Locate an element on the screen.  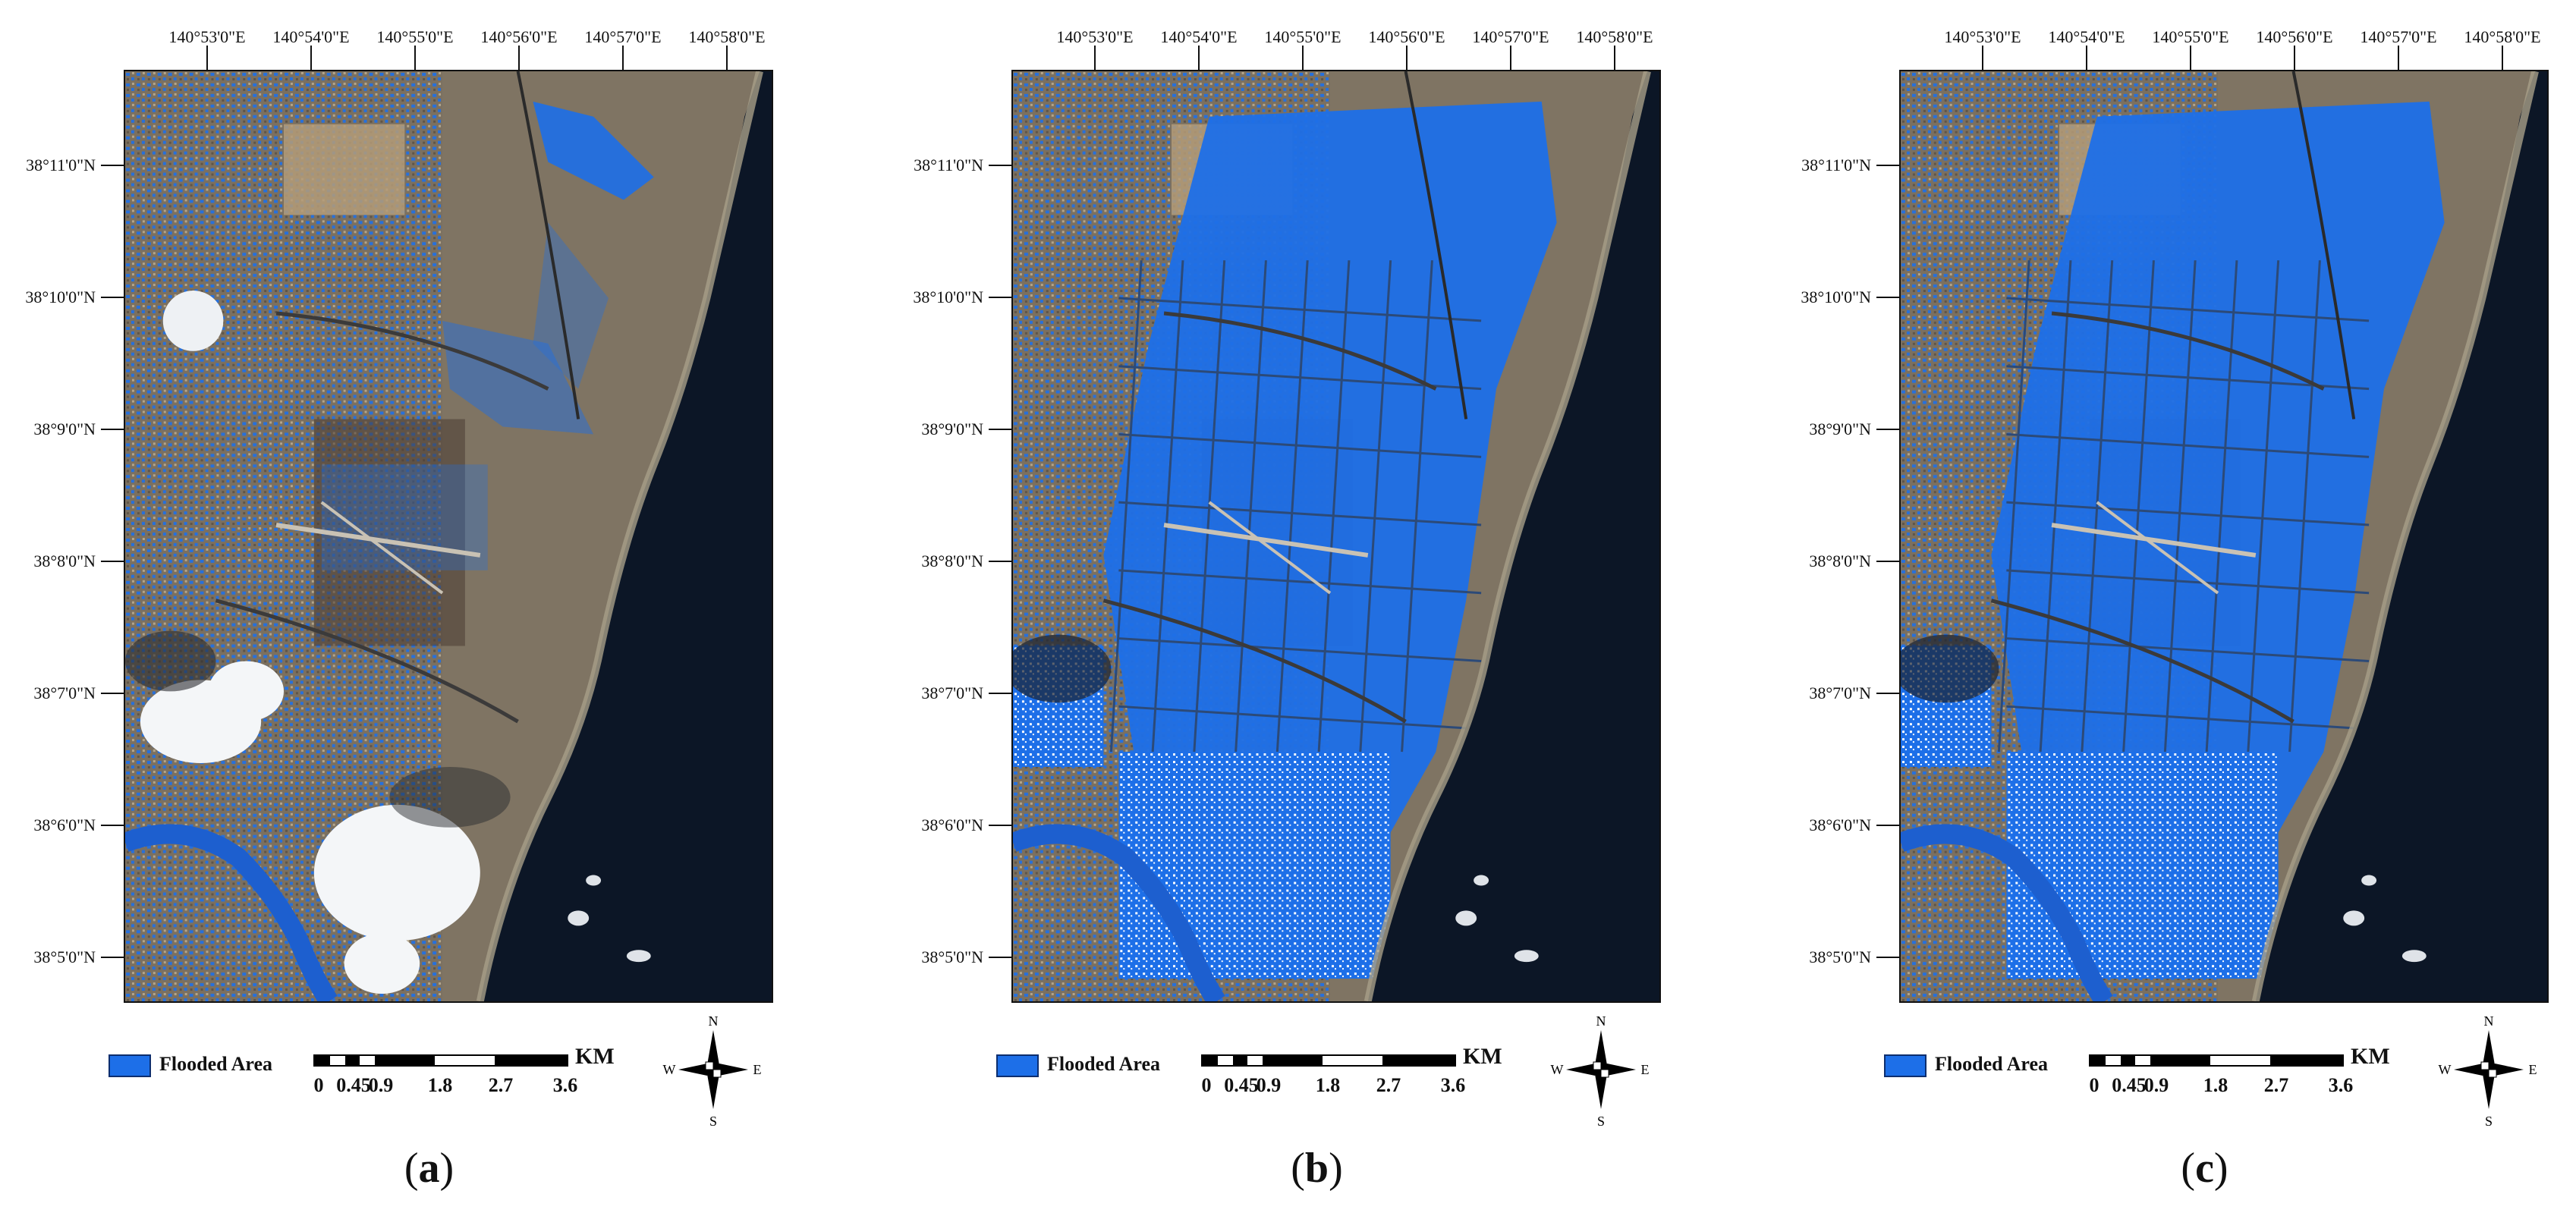
caption-letter: b is located at coordinates (1316, 1168).